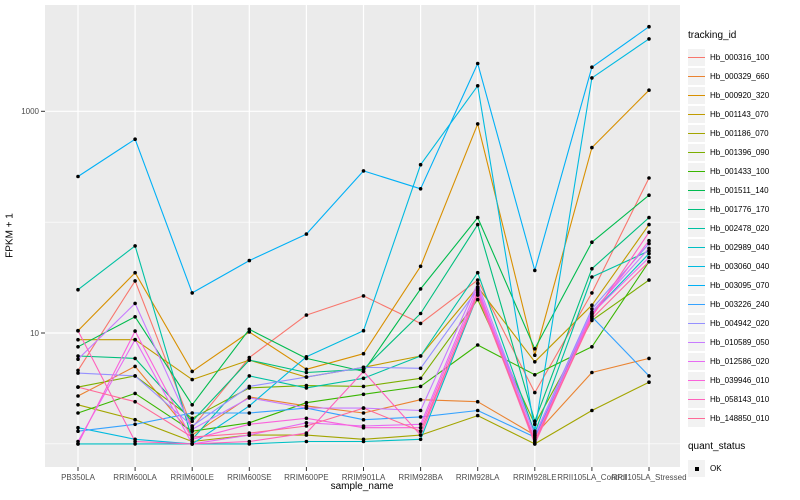 The image size is (800, 500). Describe the element at coordinates (192, 477) in the screenshot. I see `x-tick-label: RRIM600LE` at that location.